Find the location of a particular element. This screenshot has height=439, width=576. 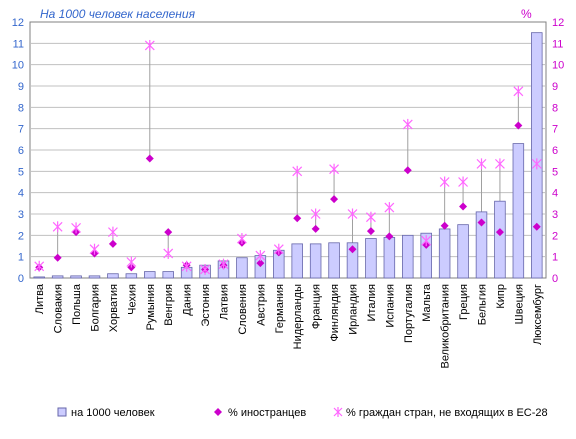

x-tick-label: Бельгия is located at coordinates (483, 304).